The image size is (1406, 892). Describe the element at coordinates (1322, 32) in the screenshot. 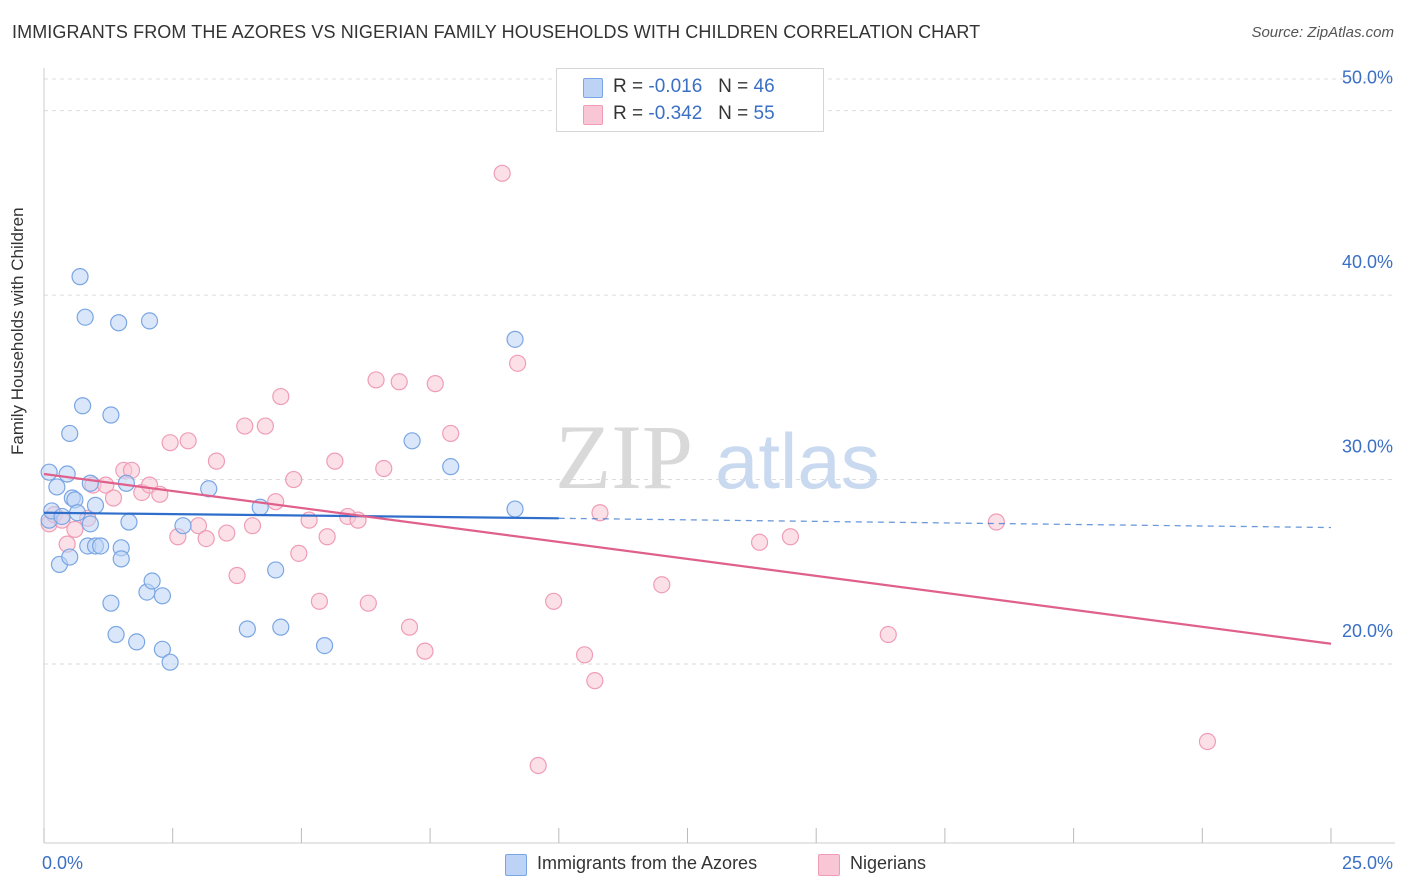

I see `chart-source: Source: ZipAtlas.com` at that location.